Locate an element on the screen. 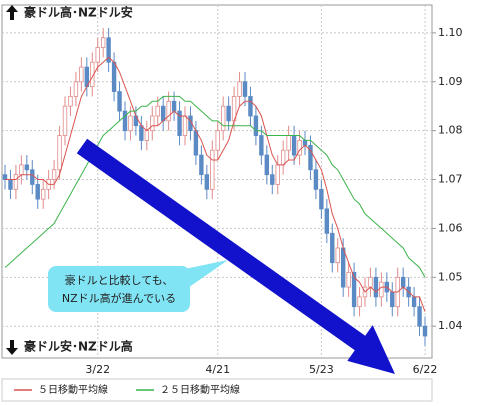  bottom-label: 豪ドル安･NZドル高 is located at coordinates (78, 346).